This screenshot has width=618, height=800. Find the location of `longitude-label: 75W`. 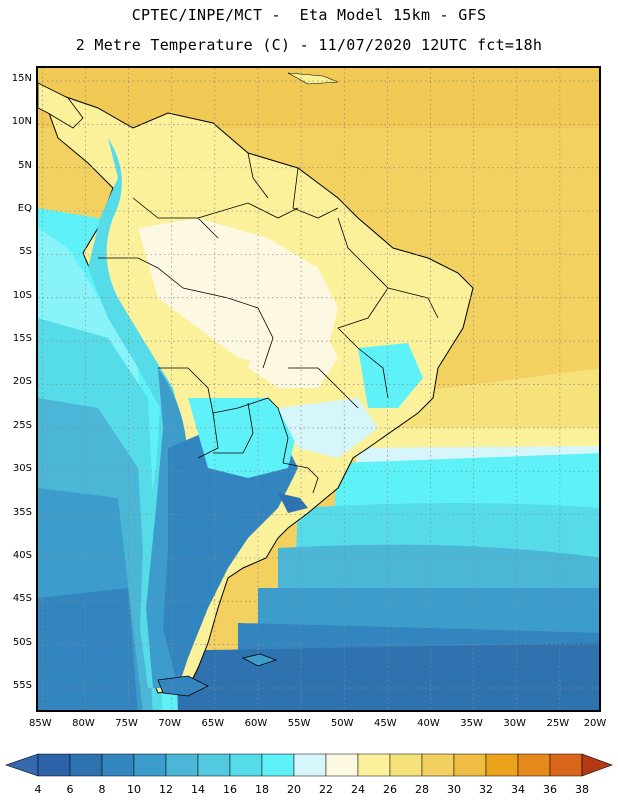

longitude-label: 75W is located at coordinates (126, 723).